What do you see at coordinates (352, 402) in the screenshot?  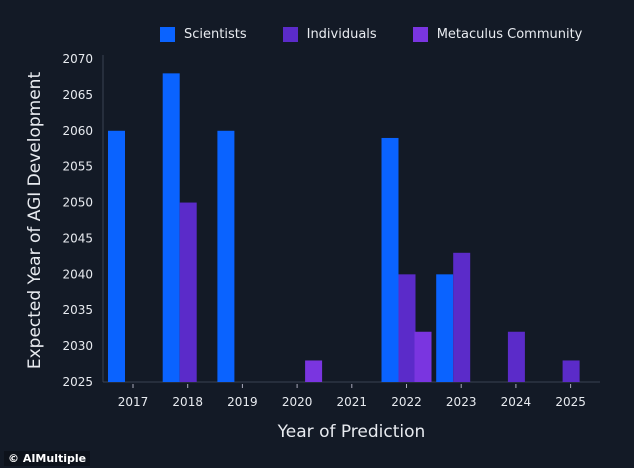 I see `x-tick-label: 2021` at bounding box center [352, 402].